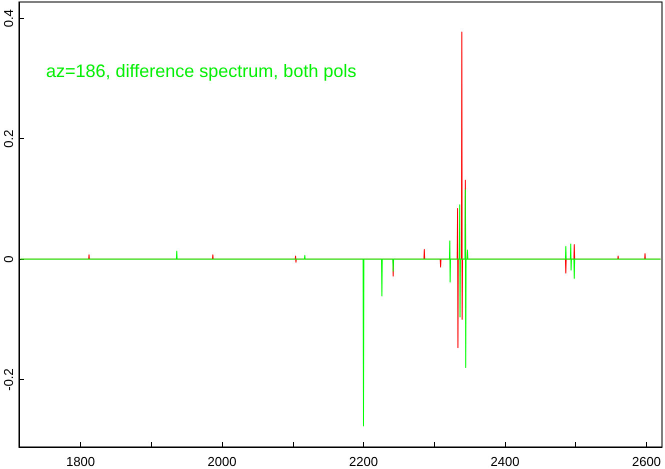  What do you see at coordinates (646, 461) in the screenshot?
I see `x-tick-label: 2600` at bounding box center [646, 461].